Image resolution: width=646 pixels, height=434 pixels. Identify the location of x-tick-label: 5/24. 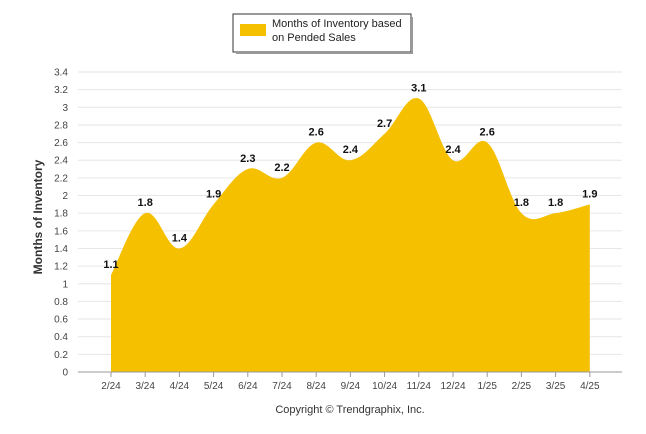
(214, 386).